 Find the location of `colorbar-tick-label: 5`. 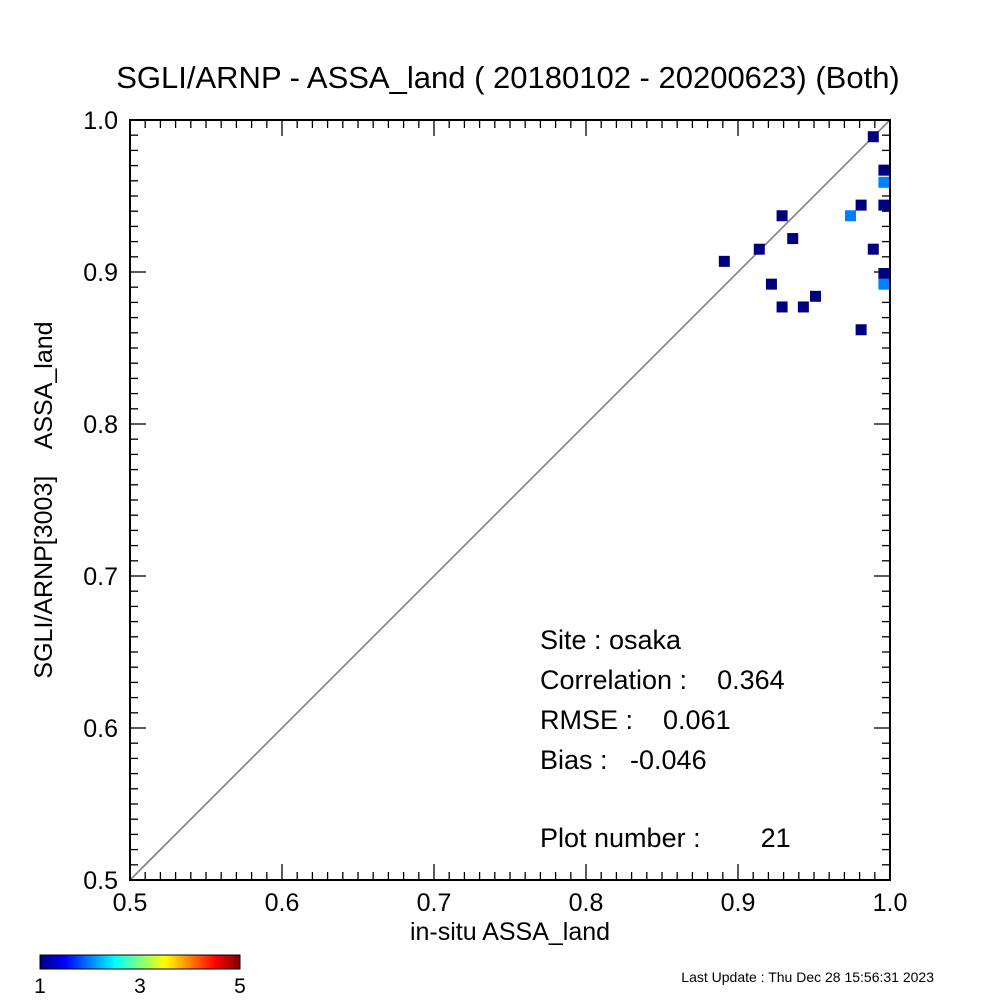

colorbar-tick-label: 5 is located at coordinates (240, 986).